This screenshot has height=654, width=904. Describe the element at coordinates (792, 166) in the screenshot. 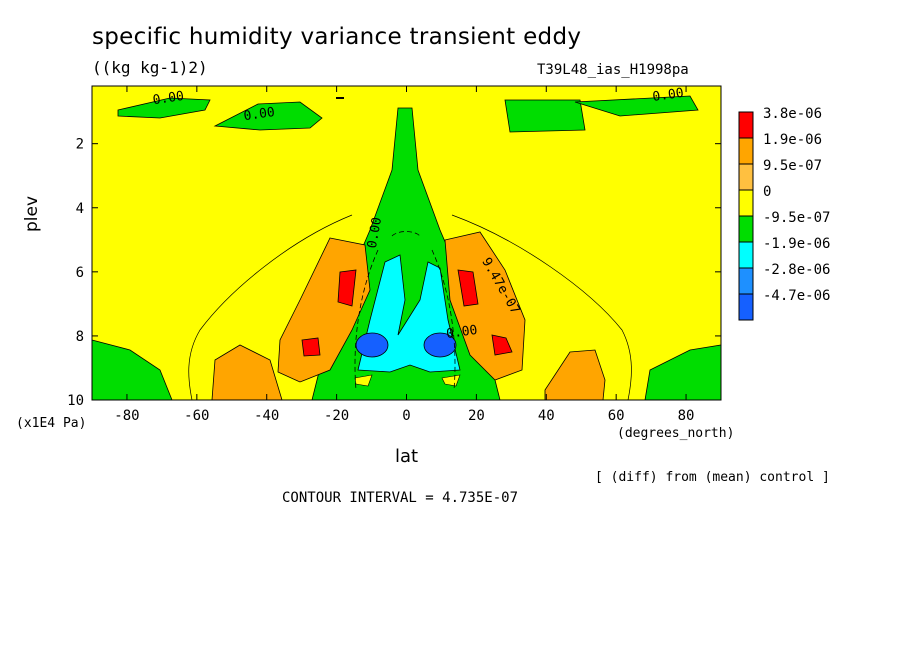

I see `legend-label: 9.5e-07` at that location.